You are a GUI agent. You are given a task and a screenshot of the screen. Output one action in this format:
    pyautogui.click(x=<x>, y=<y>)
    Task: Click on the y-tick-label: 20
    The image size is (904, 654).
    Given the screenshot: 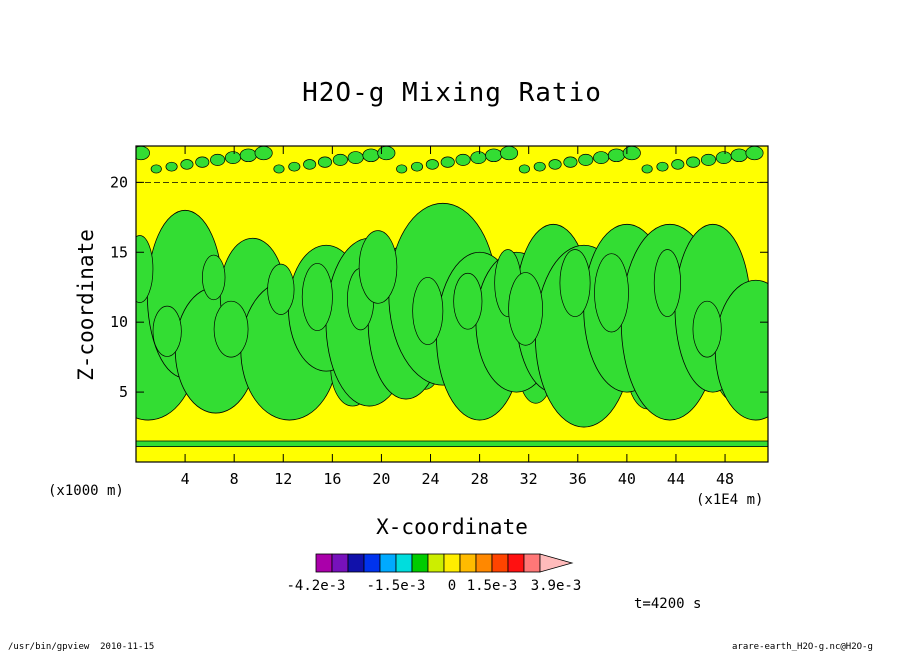 What is the action you would take?
    pyautogui.click(x=119, y=182)
    